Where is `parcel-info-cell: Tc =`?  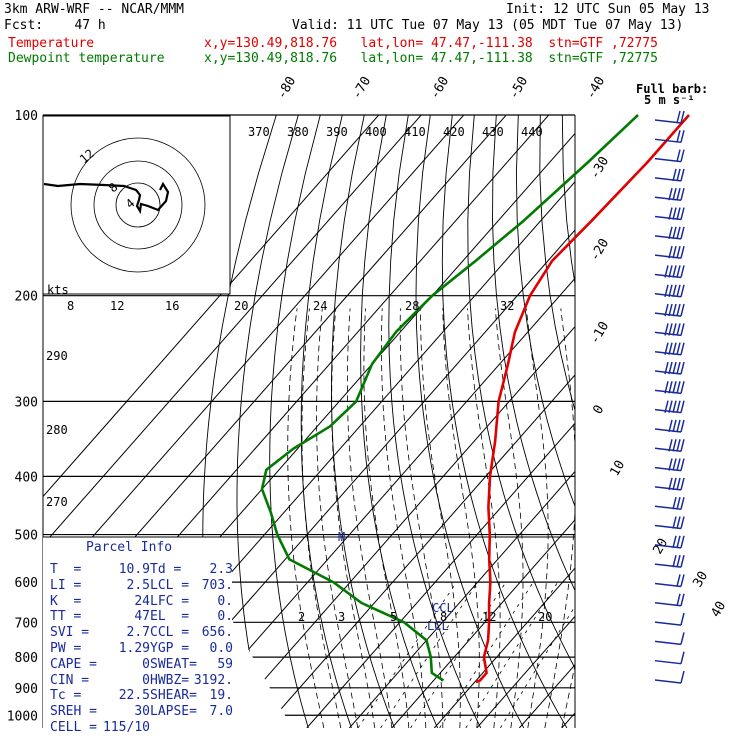
parcel-info-cell: Tc = is located at coordinates (66, 696).